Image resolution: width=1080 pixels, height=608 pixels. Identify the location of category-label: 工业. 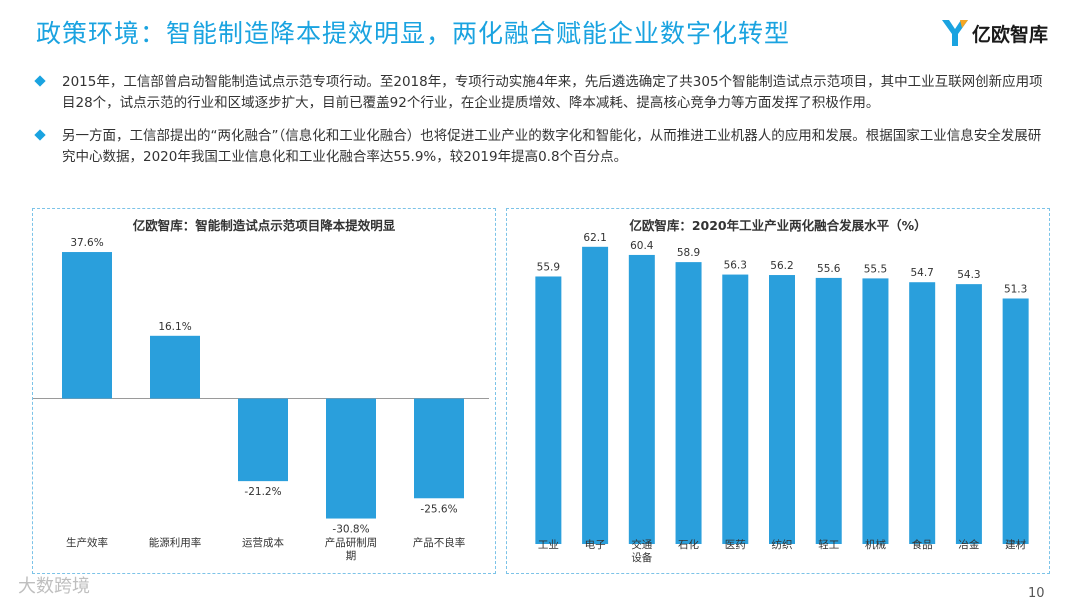
(548, 545).